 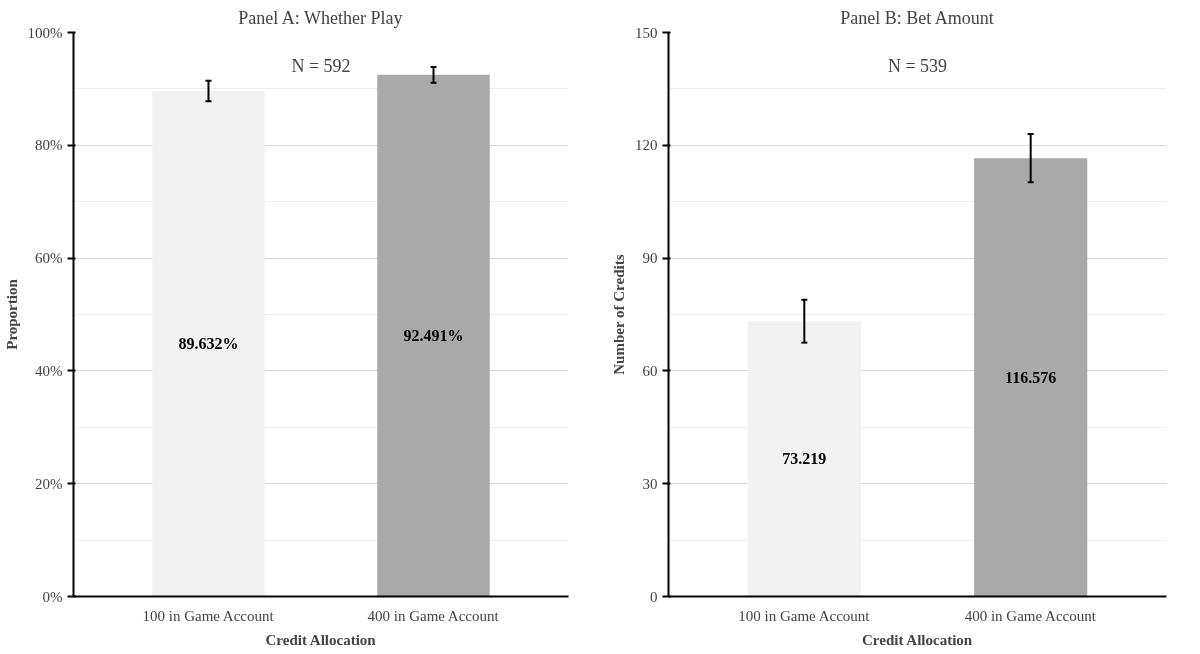 I want to click on y-tick-label: 150, so click(x=646, y=32).